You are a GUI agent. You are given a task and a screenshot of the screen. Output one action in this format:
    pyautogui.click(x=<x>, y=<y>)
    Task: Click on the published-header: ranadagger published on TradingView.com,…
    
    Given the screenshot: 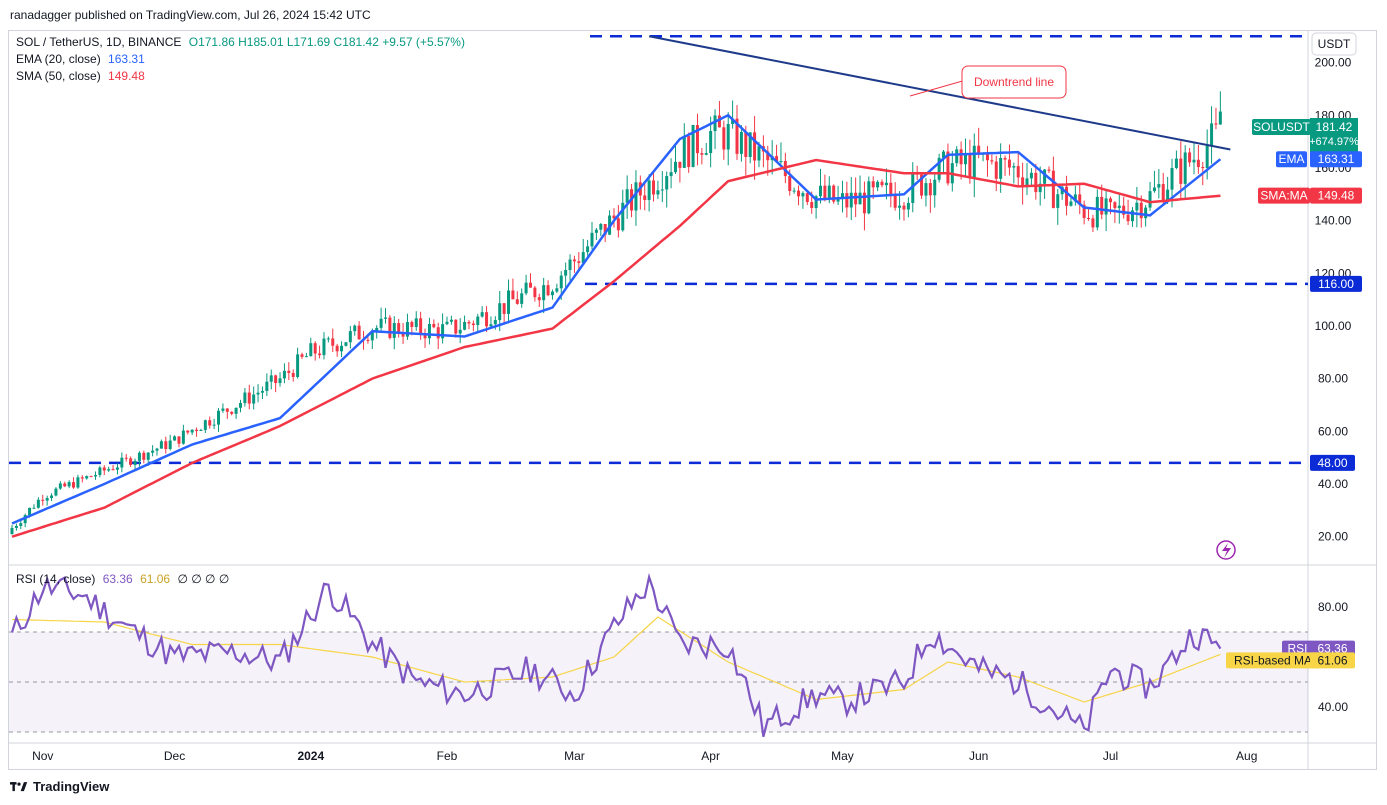 What is the action you would take?
    pyautogui.click(x=190, y=15)
    